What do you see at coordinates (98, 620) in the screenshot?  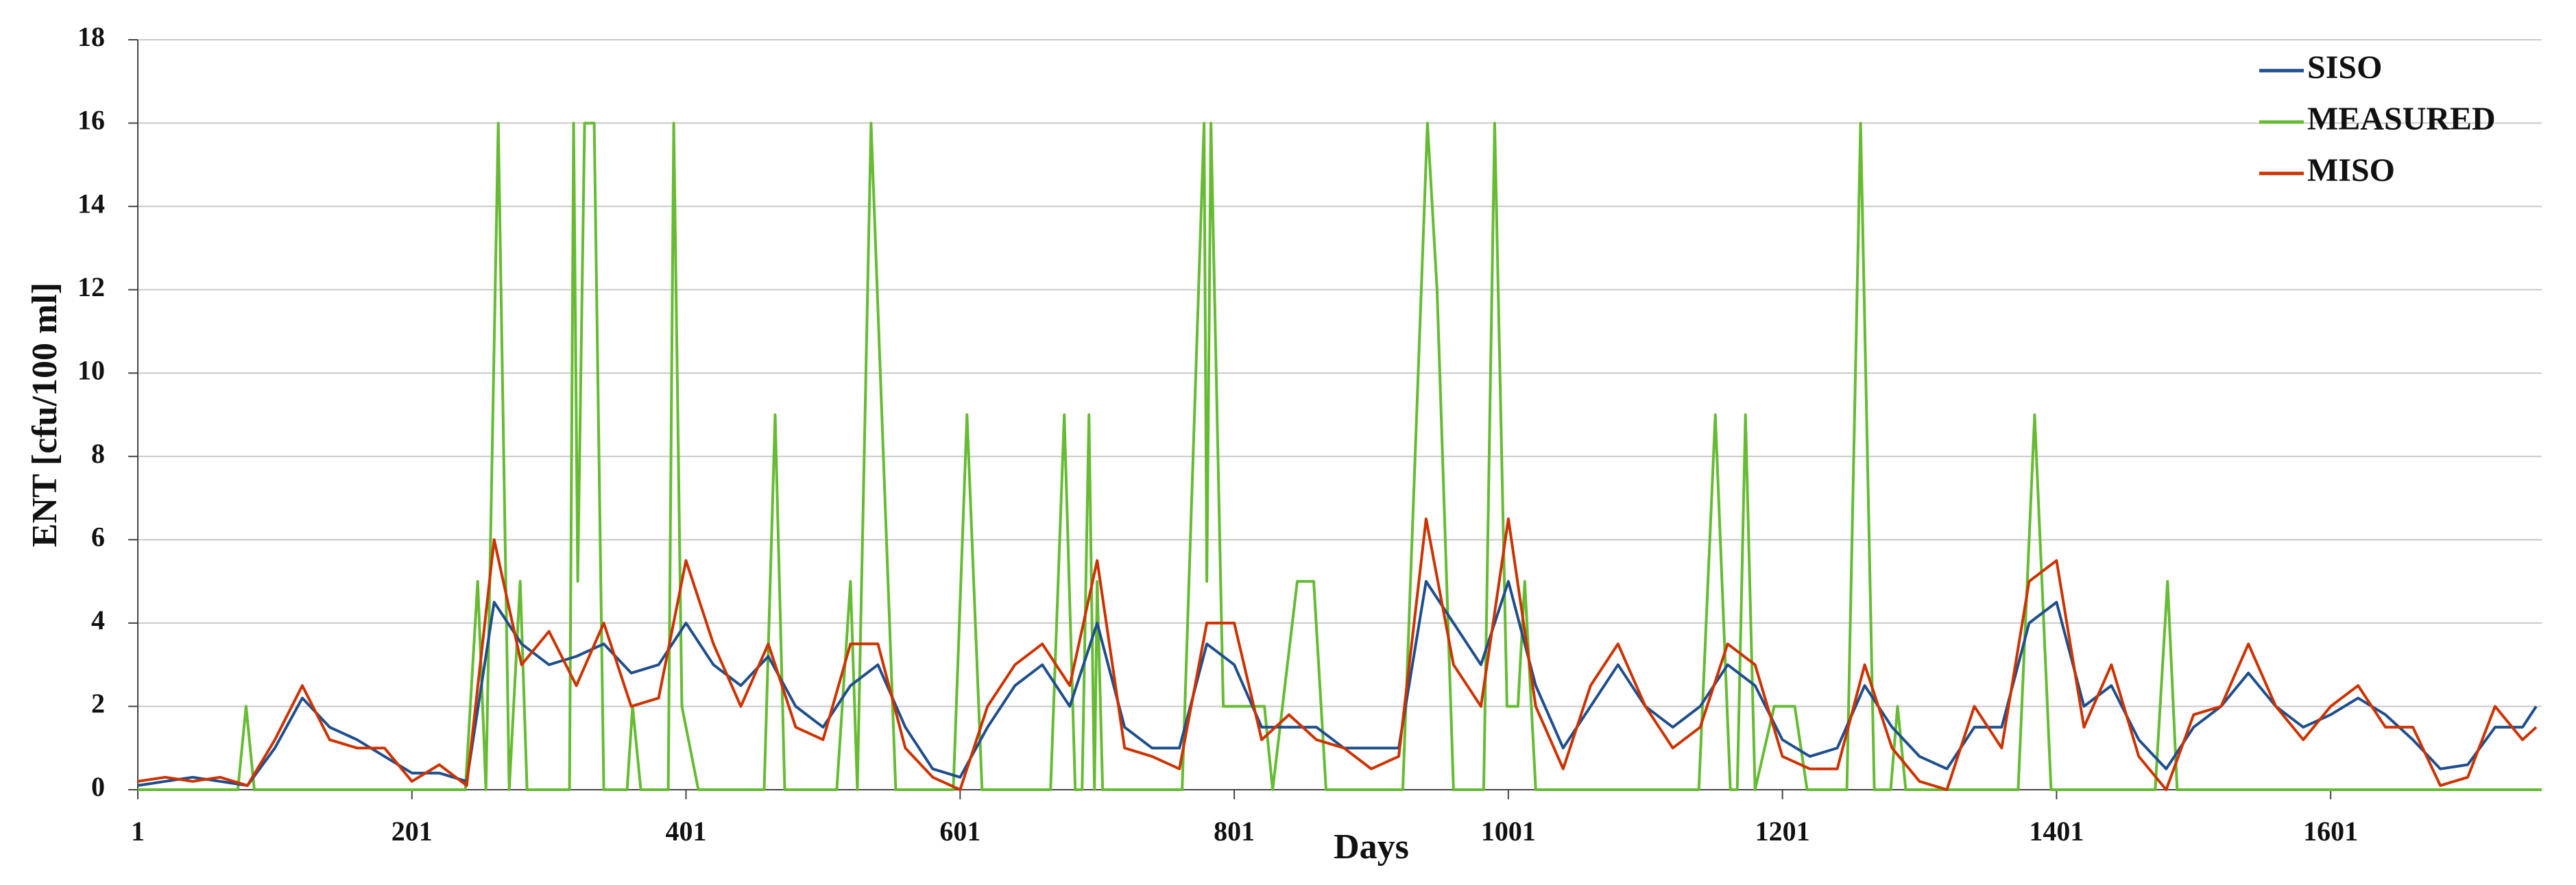 I see `y-tick-label: 4` at bounding box center [98, 620].